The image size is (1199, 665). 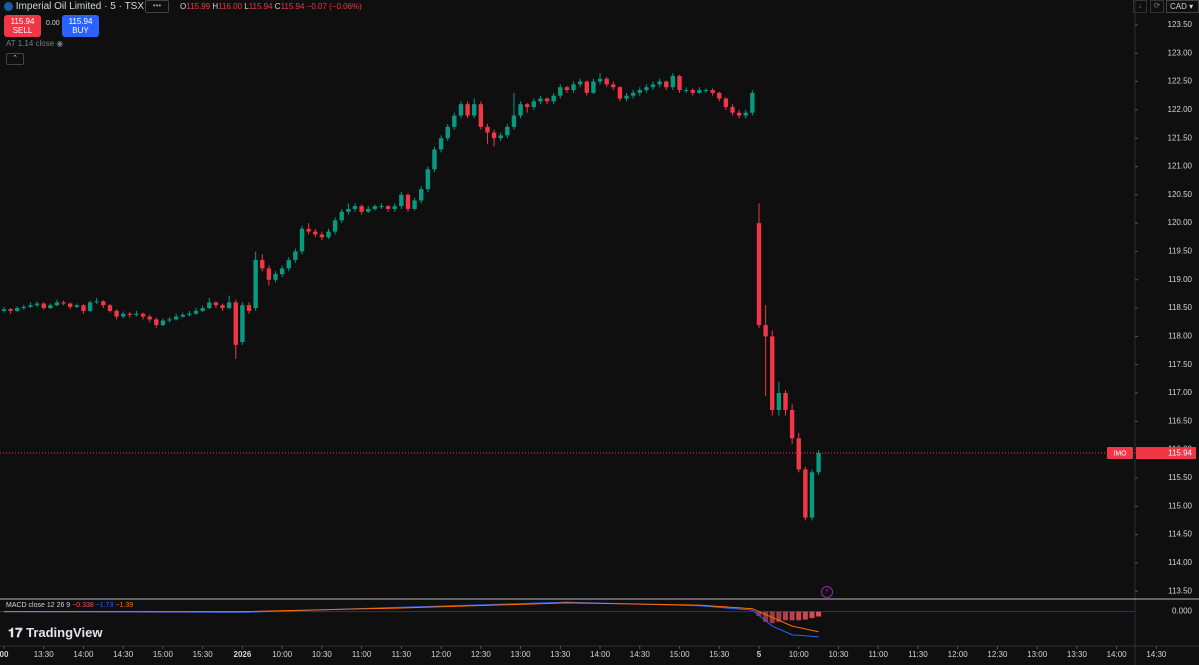 What do you see at coordinates (55, 633) in the screenshot?
I see `logo: 𝟏𝟕 TradingView` at bounding box center [55, 633].